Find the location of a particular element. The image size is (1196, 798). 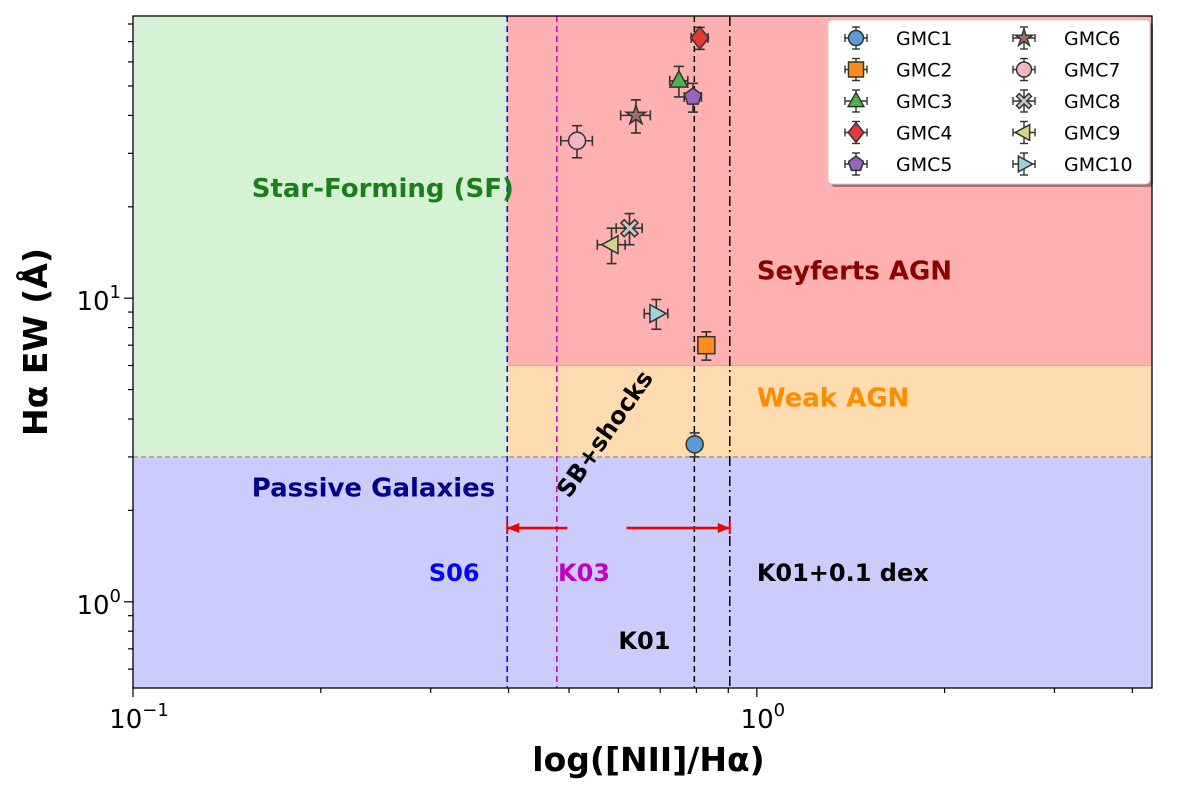

legend-entry-GMC4: GMC4 is located at coordinates (898, 132).